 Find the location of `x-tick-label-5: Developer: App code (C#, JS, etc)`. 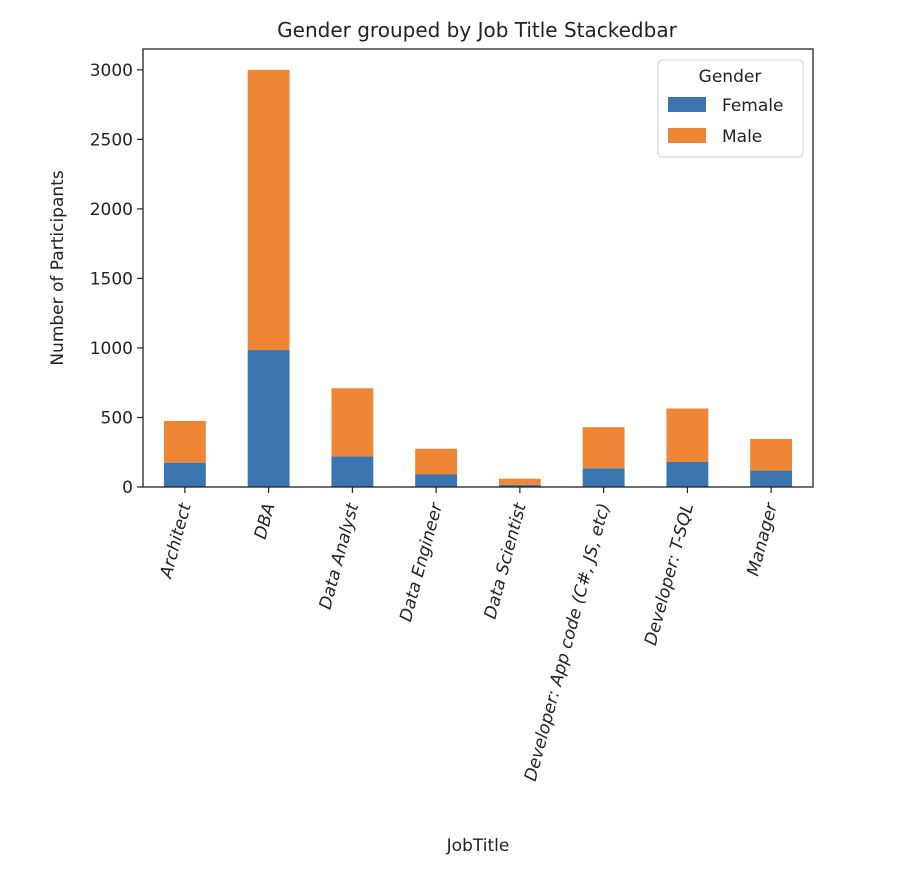

x-tick-label-5: Developer: App code (C#, JS, etc) is located at coordinates (568, 642).